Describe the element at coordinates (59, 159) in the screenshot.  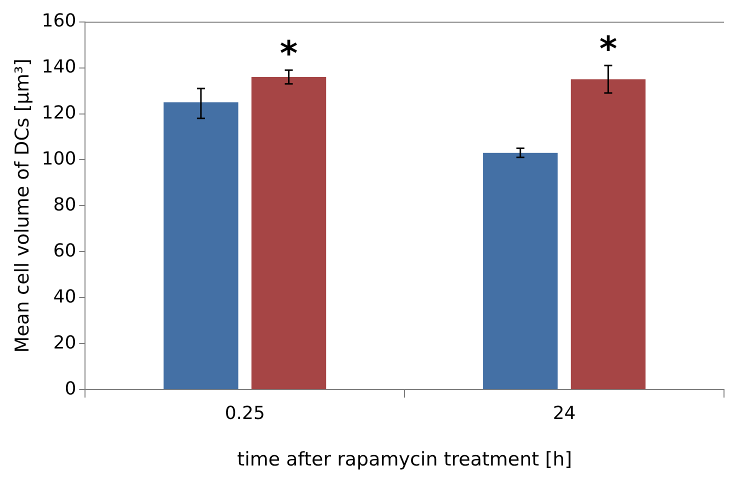
I see `y-tick-label: 100` at that location.